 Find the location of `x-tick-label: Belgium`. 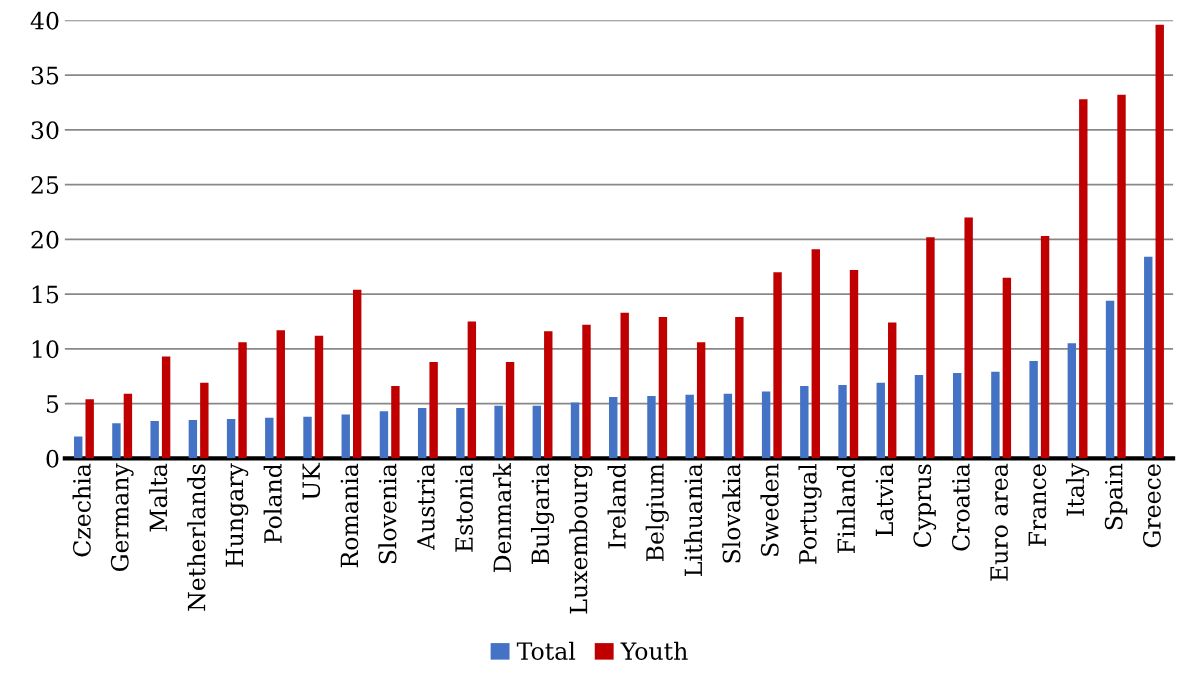

x-tick-label: Belgium is located at coordinates (657, 512).